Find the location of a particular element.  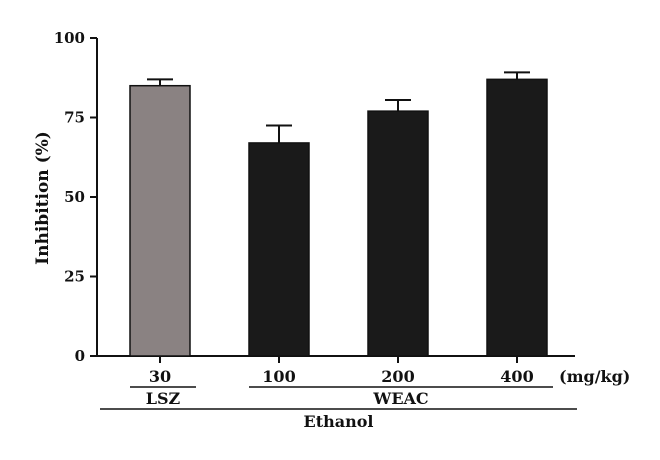

y-tick-label: 100 is located at coordinates (69, 38).